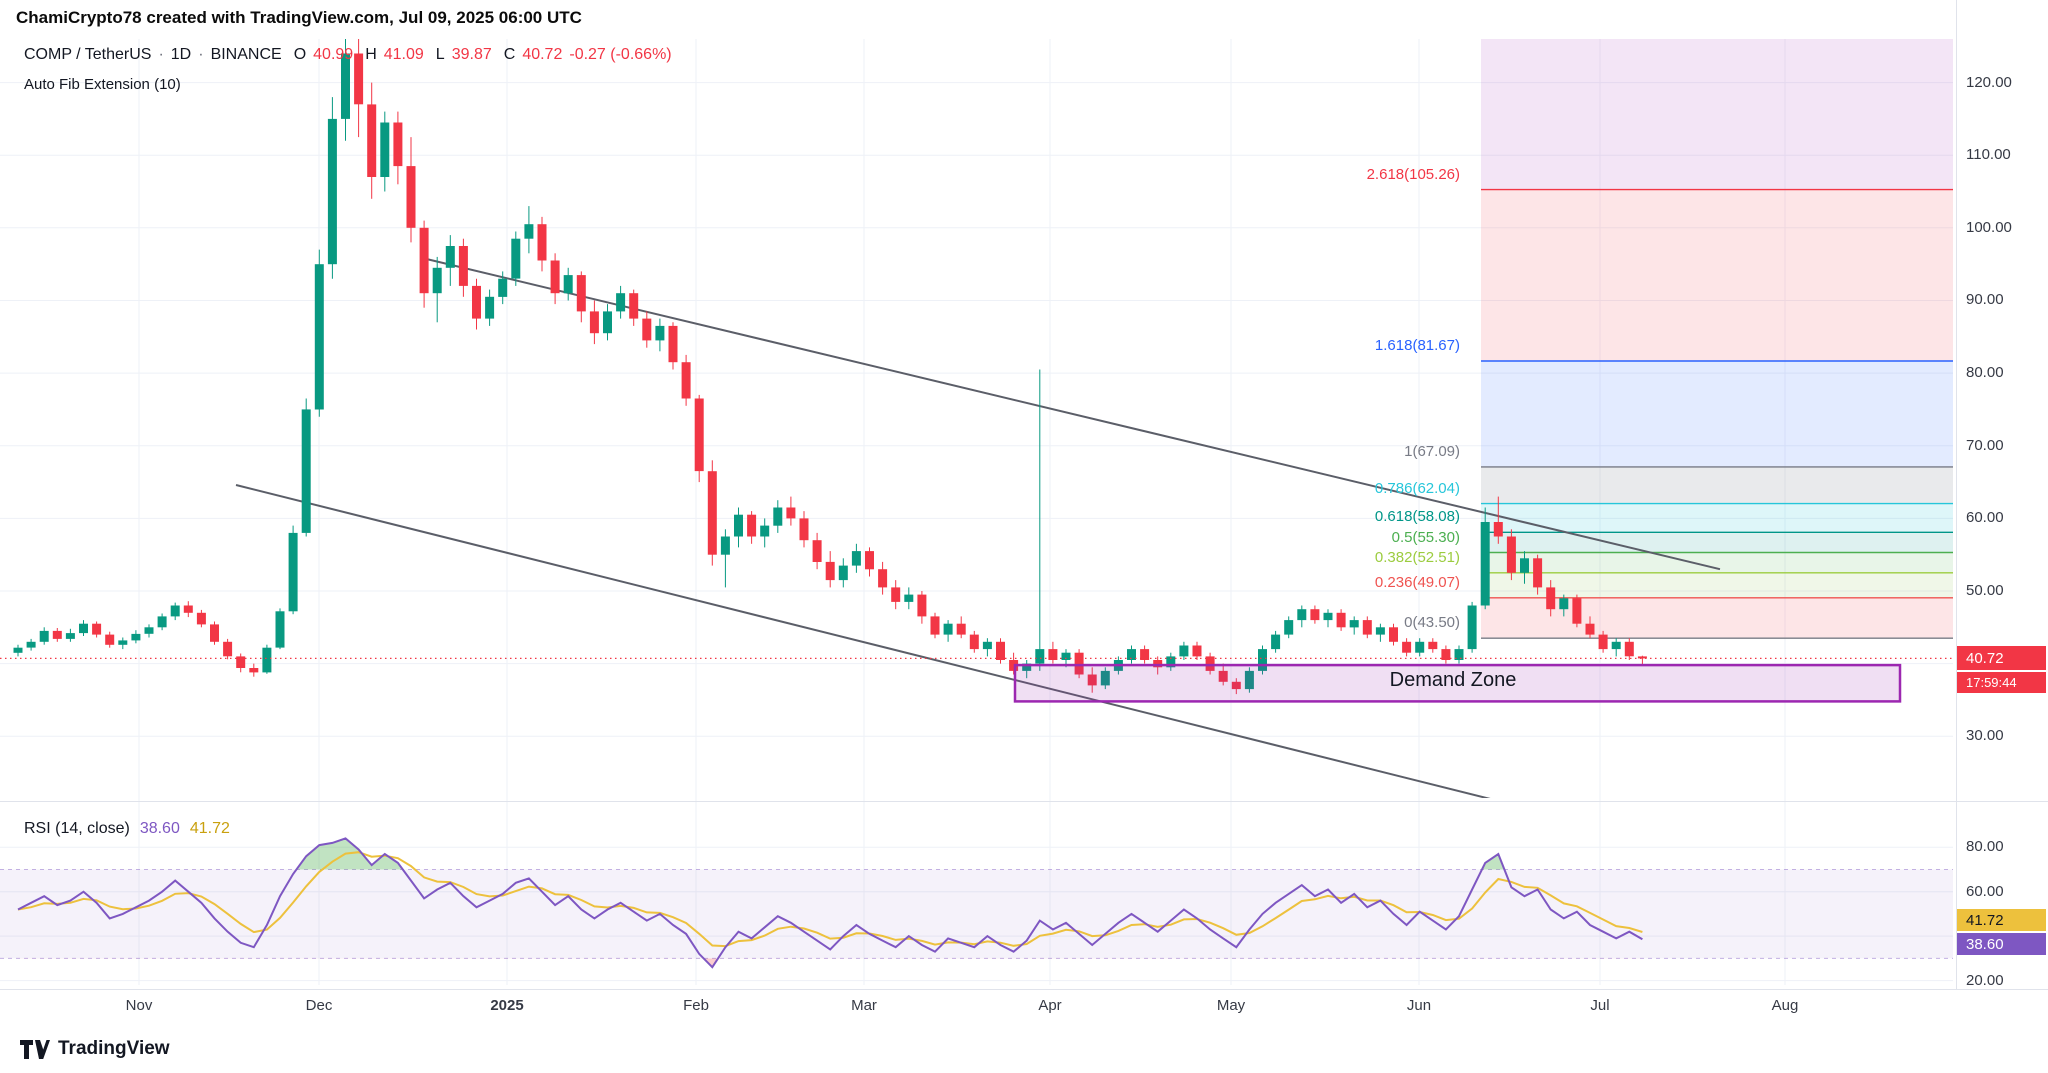  Describe the element at coordinates (1417, 517) in the screenshot. I see `fib-level-label: 0.618(58.08)` at that location.